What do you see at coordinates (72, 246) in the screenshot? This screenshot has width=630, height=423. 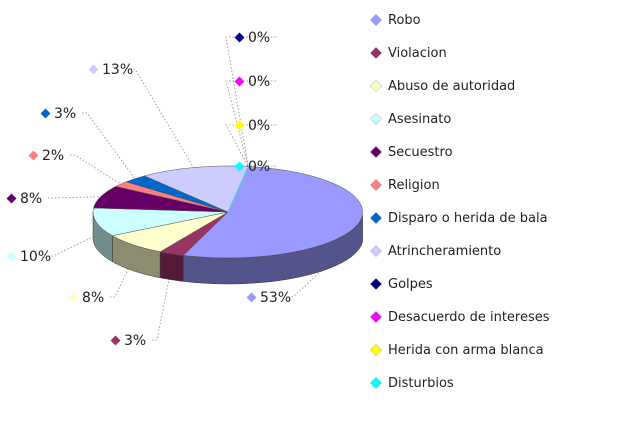 I see `label-connector-asesinato` at bounding box center [72, 246].